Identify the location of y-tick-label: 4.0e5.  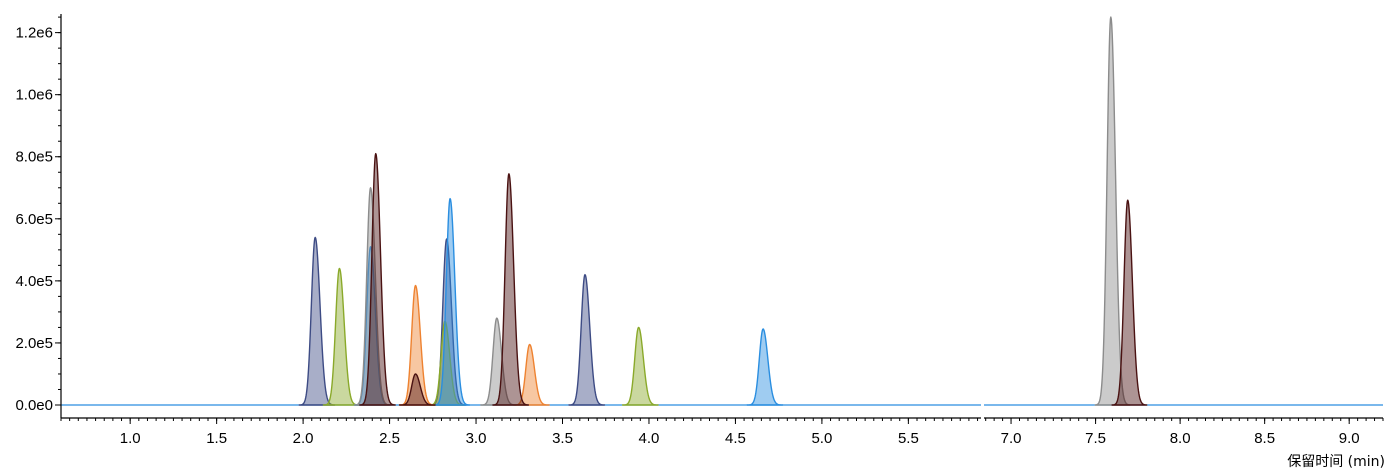
(34, 281).